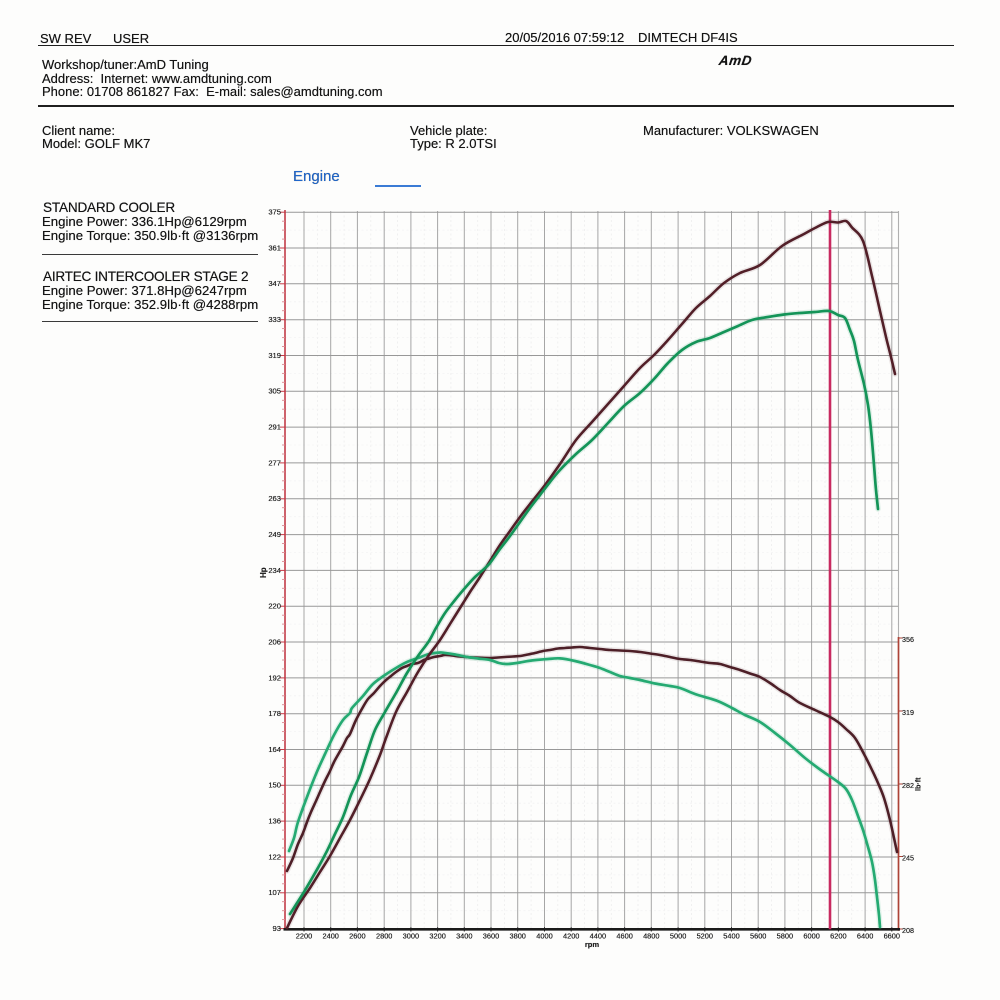 The width and height of the screenshot is (1000, 1000). I want to click on svg-text: 361, so click(274, 247).